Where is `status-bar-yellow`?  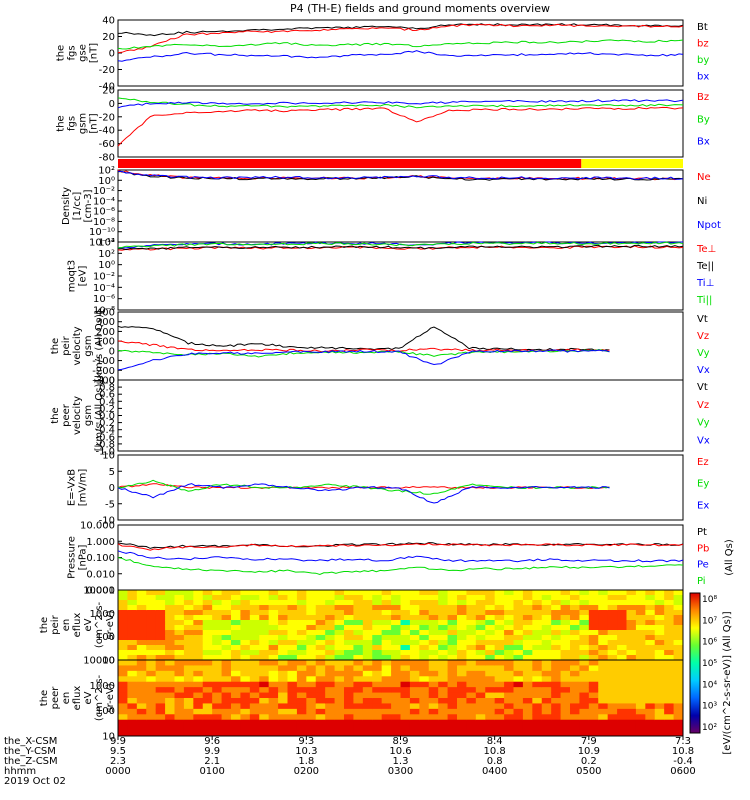 status-bar-yellow is located at coordinates (632, 163).